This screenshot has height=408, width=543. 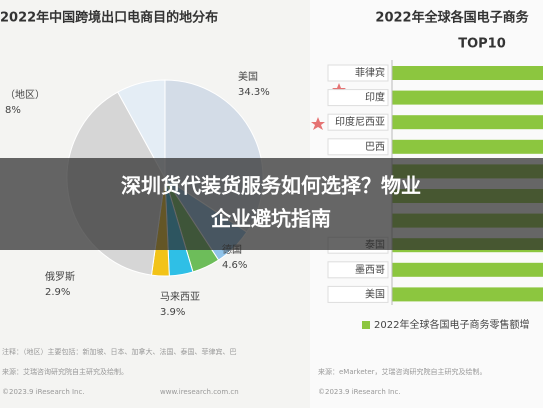 What do you see at coordinates (375, 293) in the screenshot?
I see `y-tick-label: 美国` at bounding box center [375, 293].